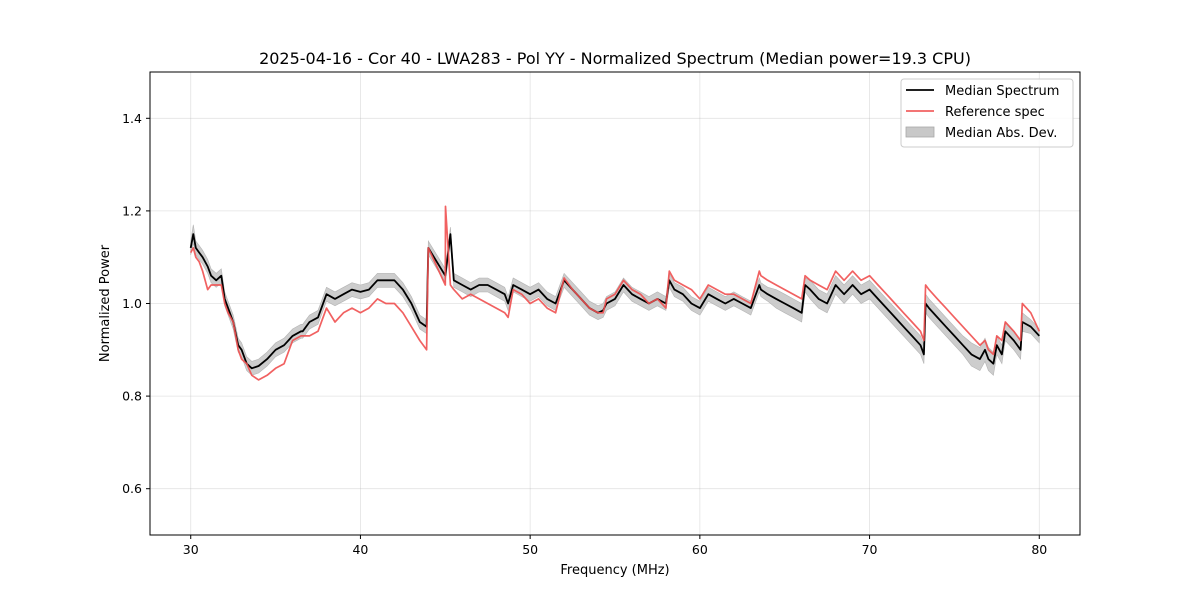  Describe the element at coordinates (132, 118) in the screenshot. I see `y-tick-label: 1.4` at that location.